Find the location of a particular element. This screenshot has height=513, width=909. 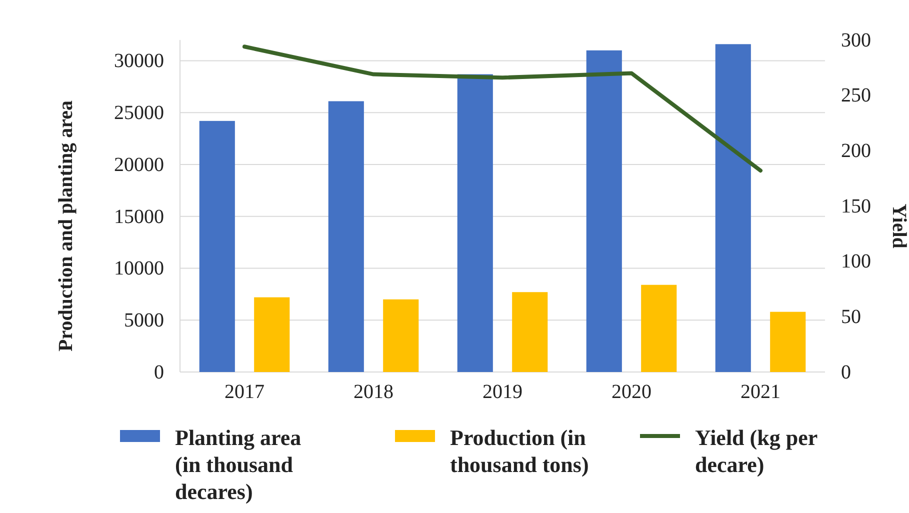

x-tick-label: 2020 is located at coordinates (632, 392).